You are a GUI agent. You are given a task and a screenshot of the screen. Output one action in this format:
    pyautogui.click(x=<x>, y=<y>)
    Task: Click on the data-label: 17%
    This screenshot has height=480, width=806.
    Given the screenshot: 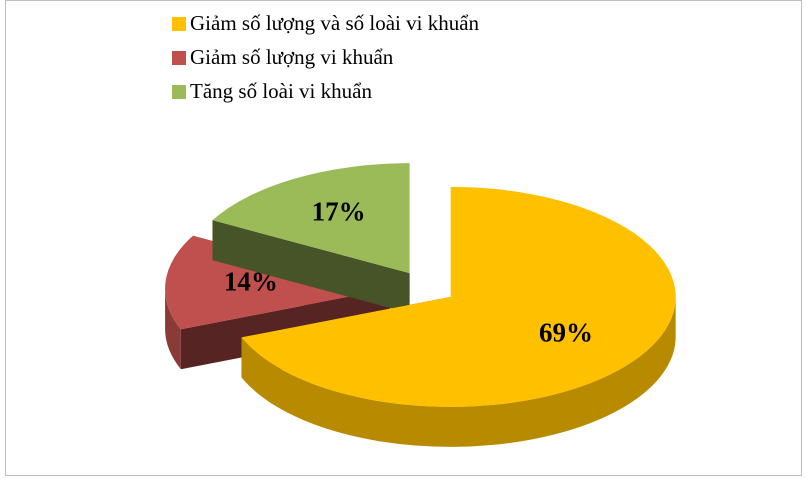 What is the action you would take?
    pyautogui.click(x=339, y=212)
    